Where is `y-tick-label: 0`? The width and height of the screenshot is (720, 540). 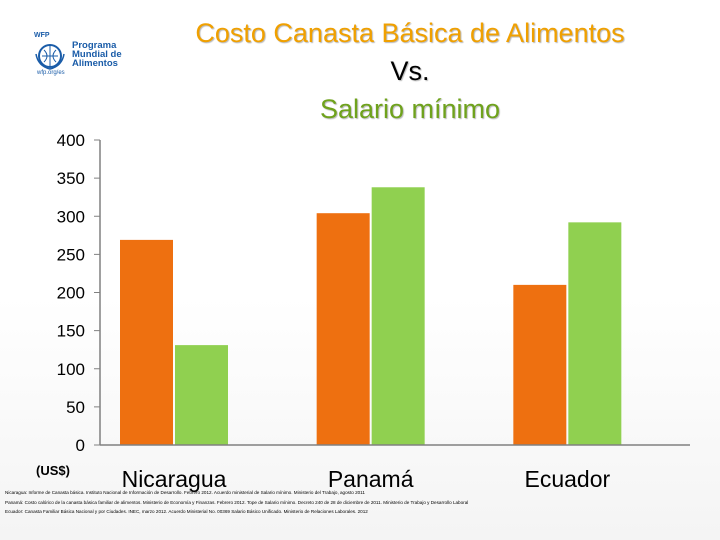 y-tick-label: 0 is located at coordinates (80, 445).